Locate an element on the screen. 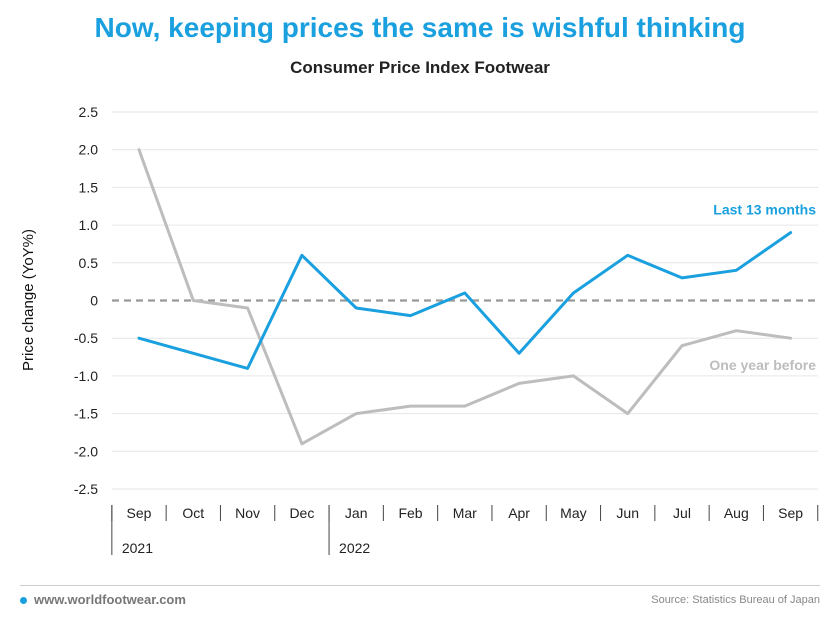 This screenshot has width=840, height=624. y-axis-ticks: 2.5 2.0 1.5 1.0 0.5 0 -0.5 -1.0 -1.5 -2.0 -2.5 is located at coordinates (86, 300).